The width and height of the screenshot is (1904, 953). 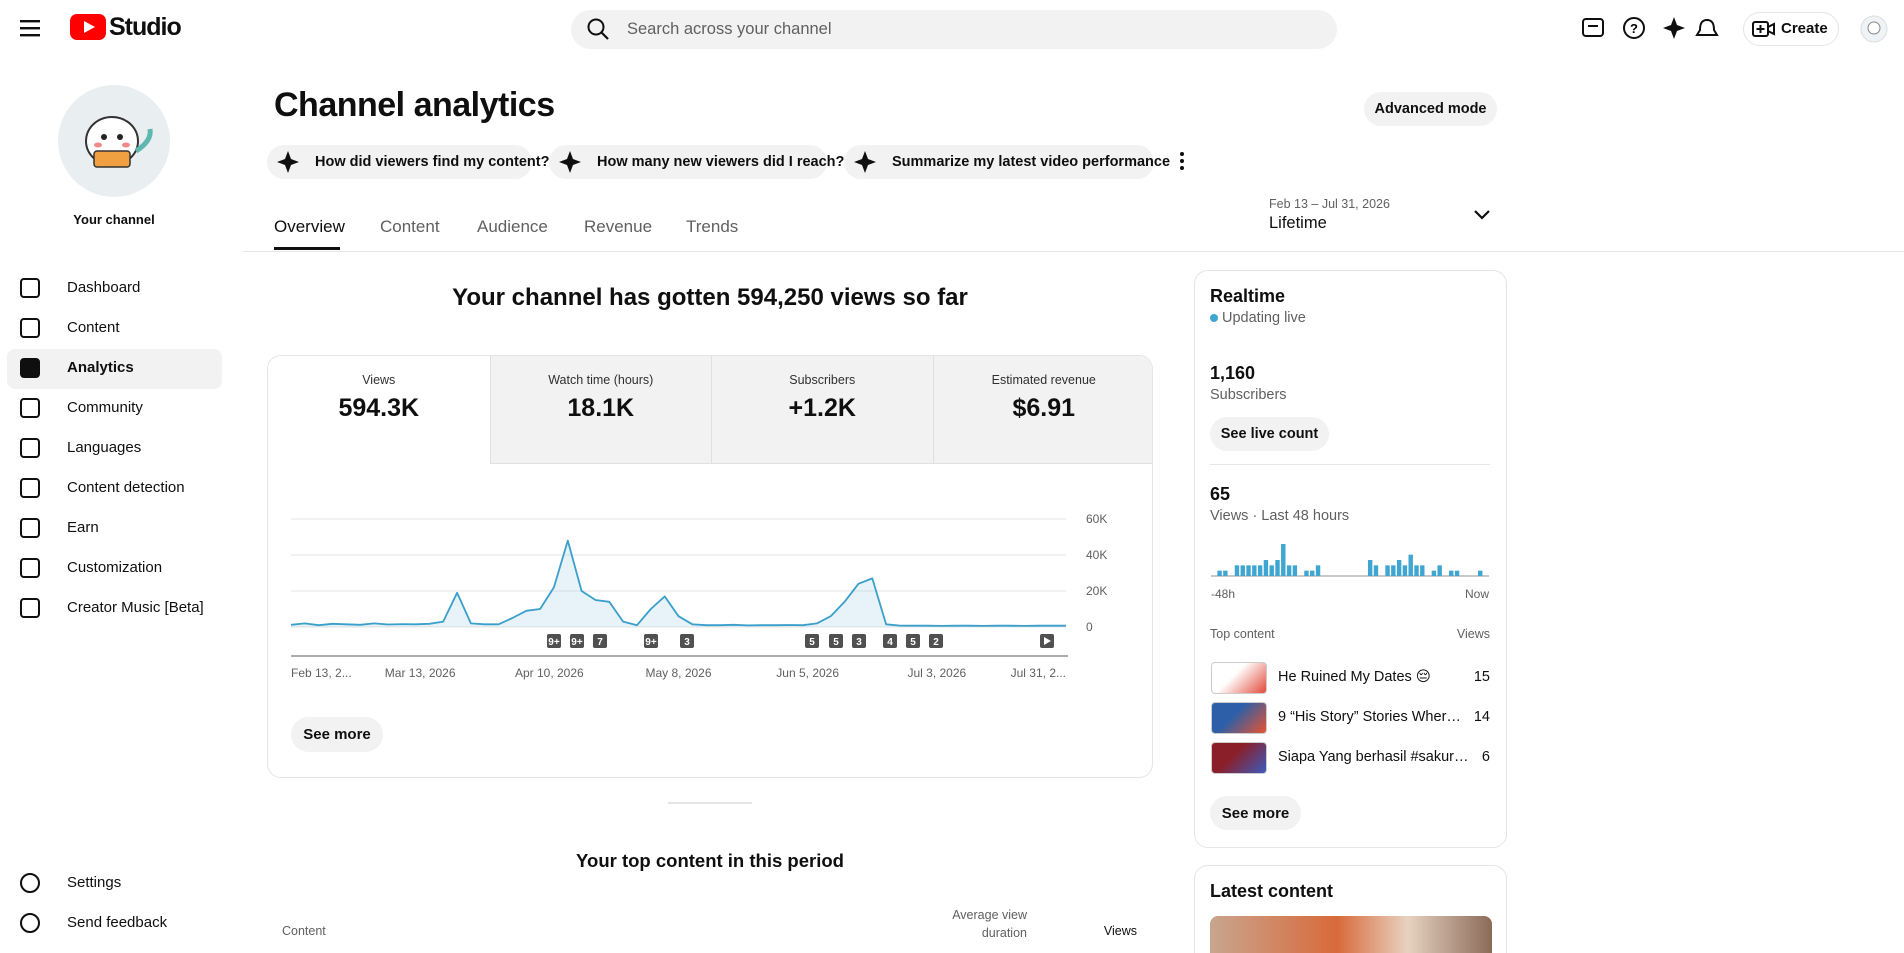 What do you see at coordinates (379, 380) in the screenshot?
I see `metric-label: Views` at bounding box center [379, 380].